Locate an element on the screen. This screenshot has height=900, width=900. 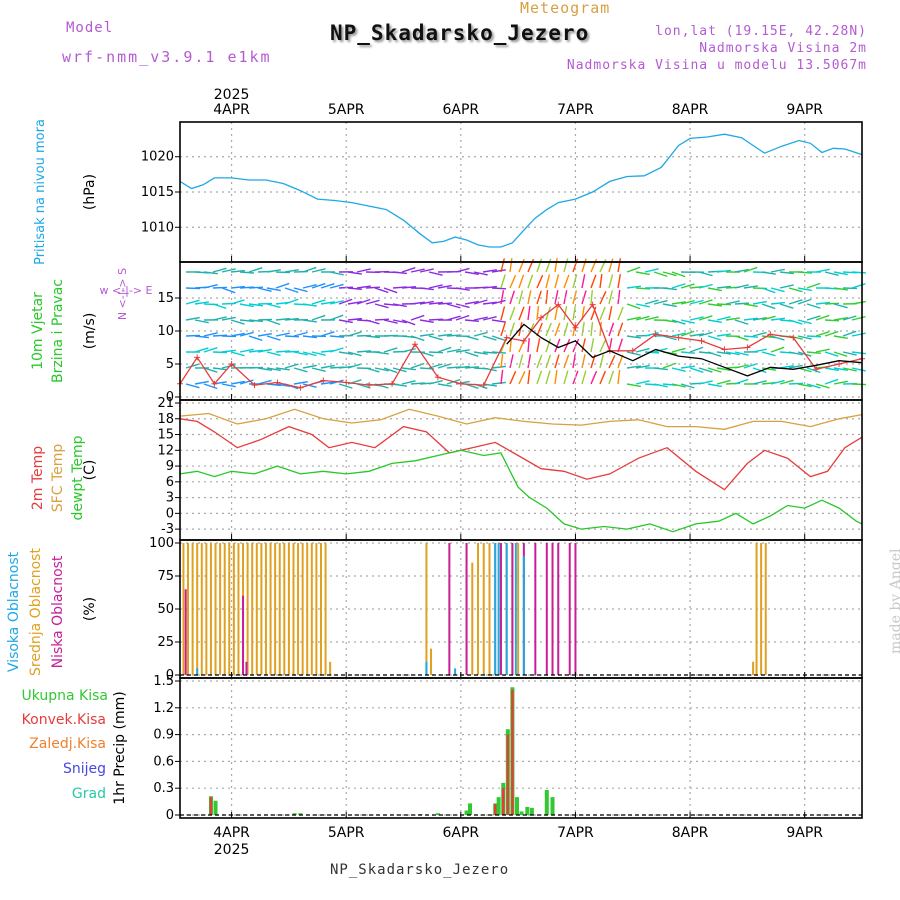
y-tick-label: 15 is located at coordinates (165, 435).